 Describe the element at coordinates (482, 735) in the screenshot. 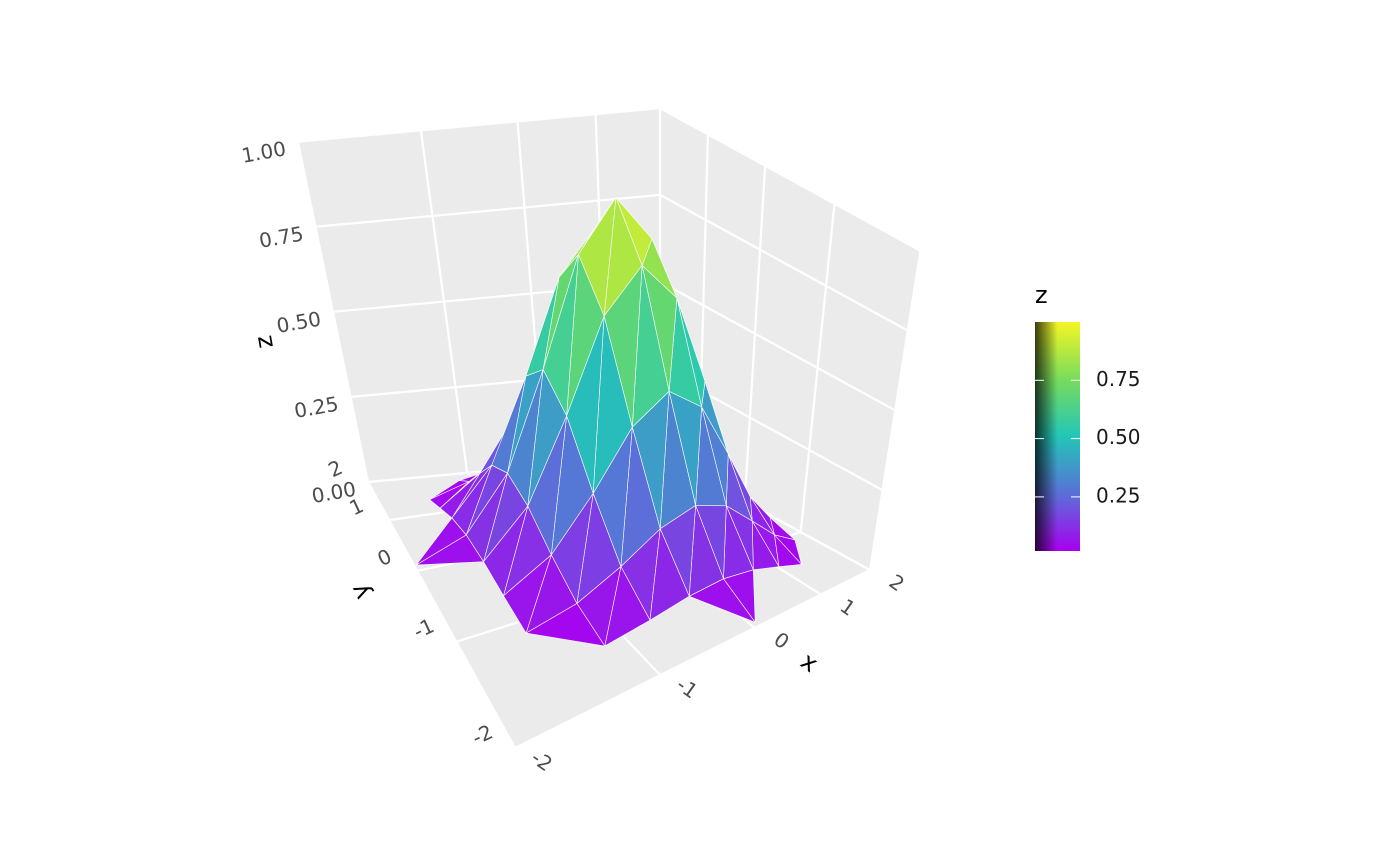

I see `y-tick-label: -2` at that location.